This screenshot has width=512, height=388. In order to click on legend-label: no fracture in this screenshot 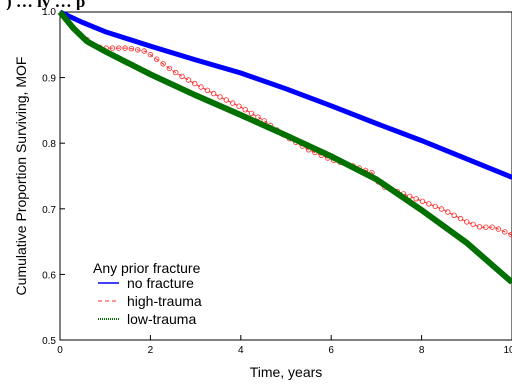, I will do `click(160, 283)`.